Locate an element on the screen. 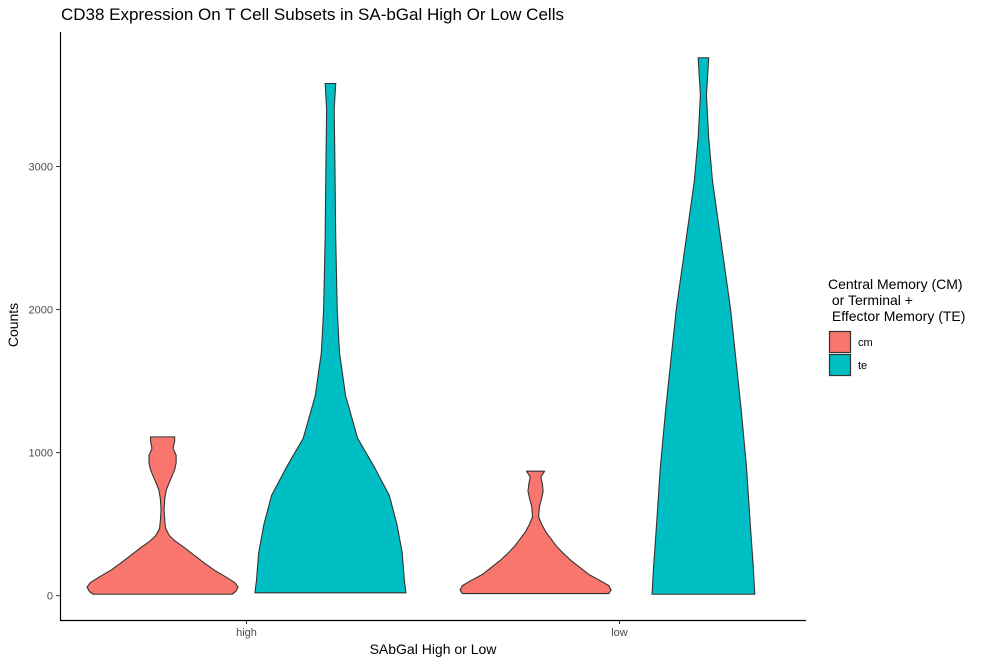 Image resolution: width=987 pixels, height=665 pixels. legend-title-line-2: or Terminal + is located at coordinates (870, 300).